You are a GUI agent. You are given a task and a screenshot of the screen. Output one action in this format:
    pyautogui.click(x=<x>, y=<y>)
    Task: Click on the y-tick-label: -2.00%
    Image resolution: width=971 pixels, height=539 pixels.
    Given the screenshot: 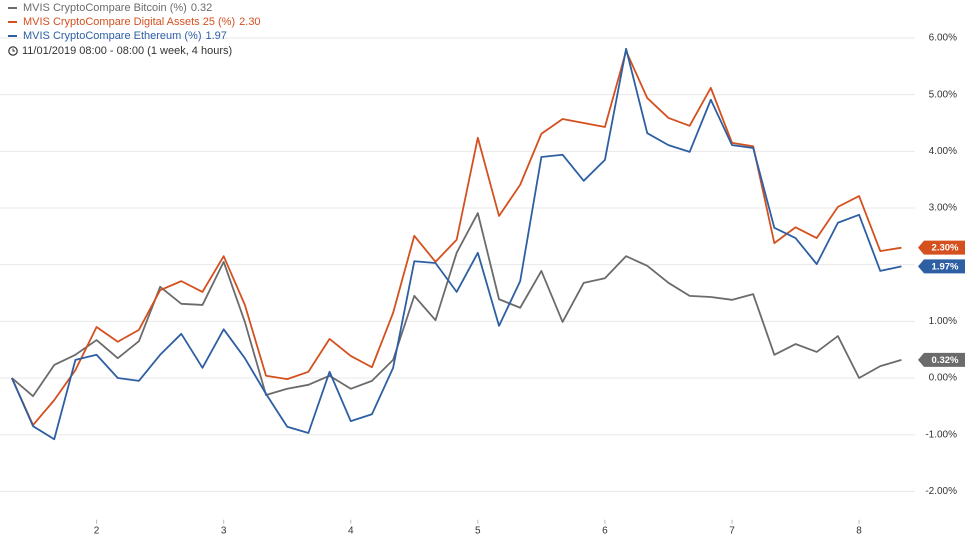 What is the action you would take?
    pyautogui.click(x=941, y=491)
    